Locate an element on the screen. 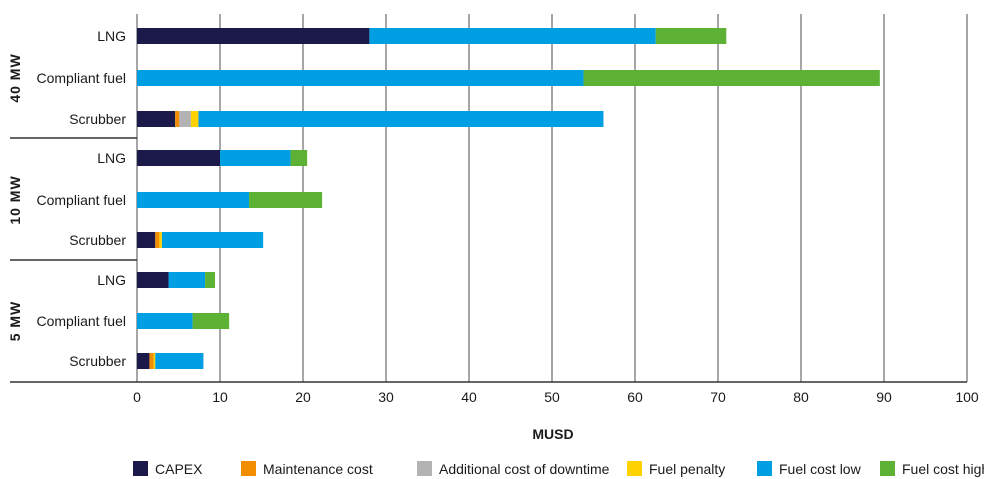 The width and height of the screenshot is (984, 479). legend-item: Maintenance cost is located at coordinates (307, 469).